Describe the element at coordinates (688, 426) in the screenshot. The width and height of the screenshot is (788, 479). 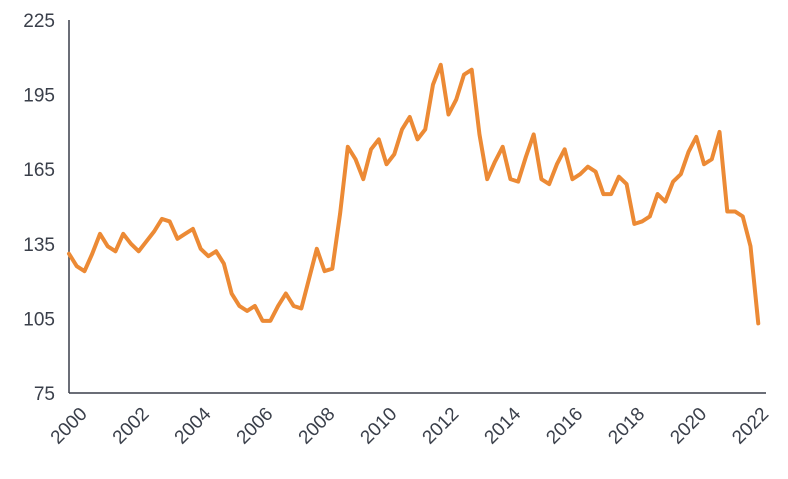
I see `x-tick-label: 2020` at that location.